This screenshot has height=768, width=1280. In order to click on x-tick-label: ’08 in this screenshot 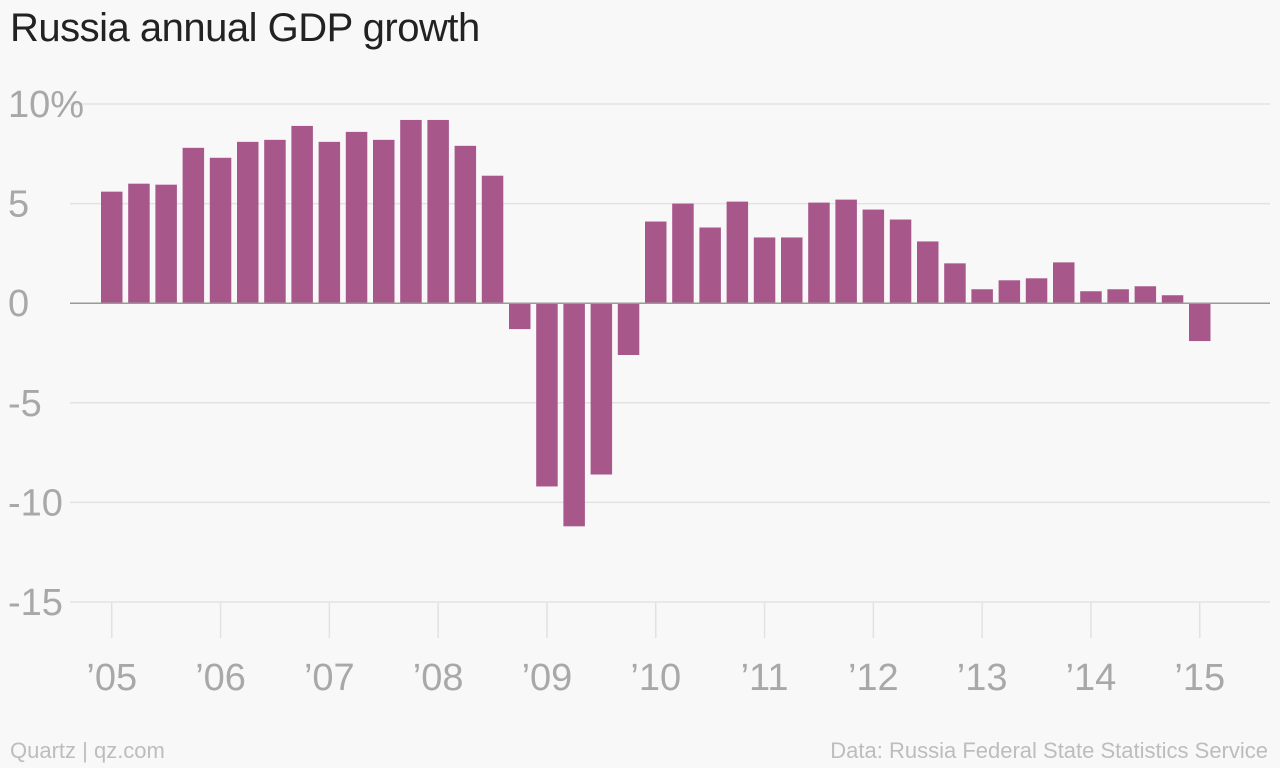, I will do `click(438, 678)`.